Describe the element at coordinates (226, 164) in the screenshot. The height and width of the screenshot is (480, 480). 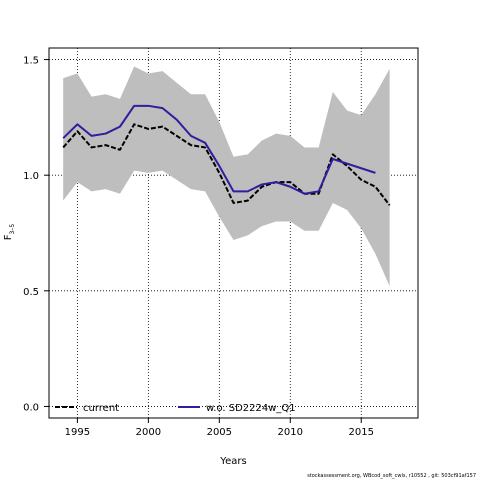
I see `series-line-current` at that location.